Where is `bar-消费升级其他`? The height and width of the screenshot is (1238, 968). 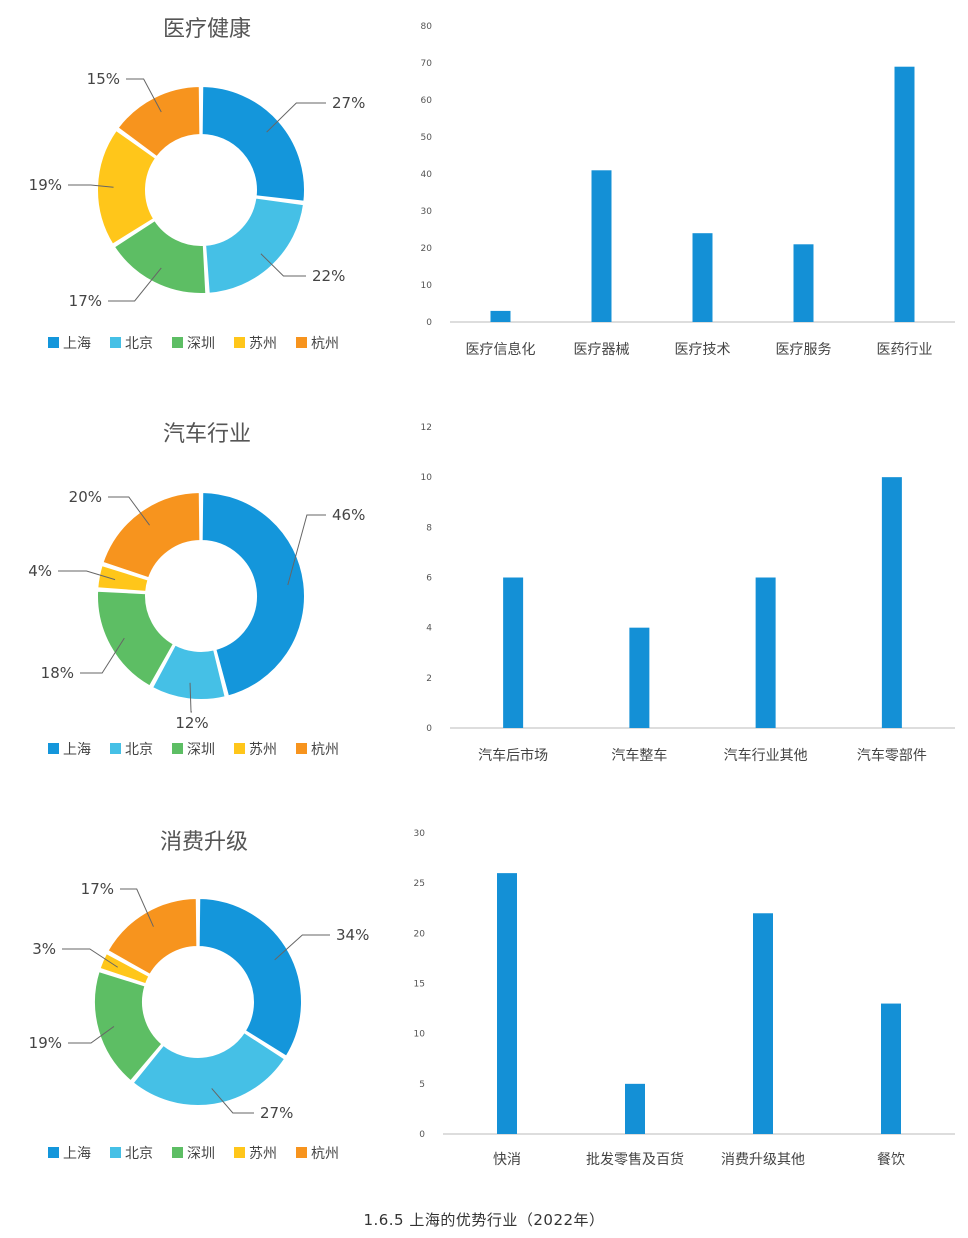 bar-消费升级其他 is located at coordinates (763, 1023).